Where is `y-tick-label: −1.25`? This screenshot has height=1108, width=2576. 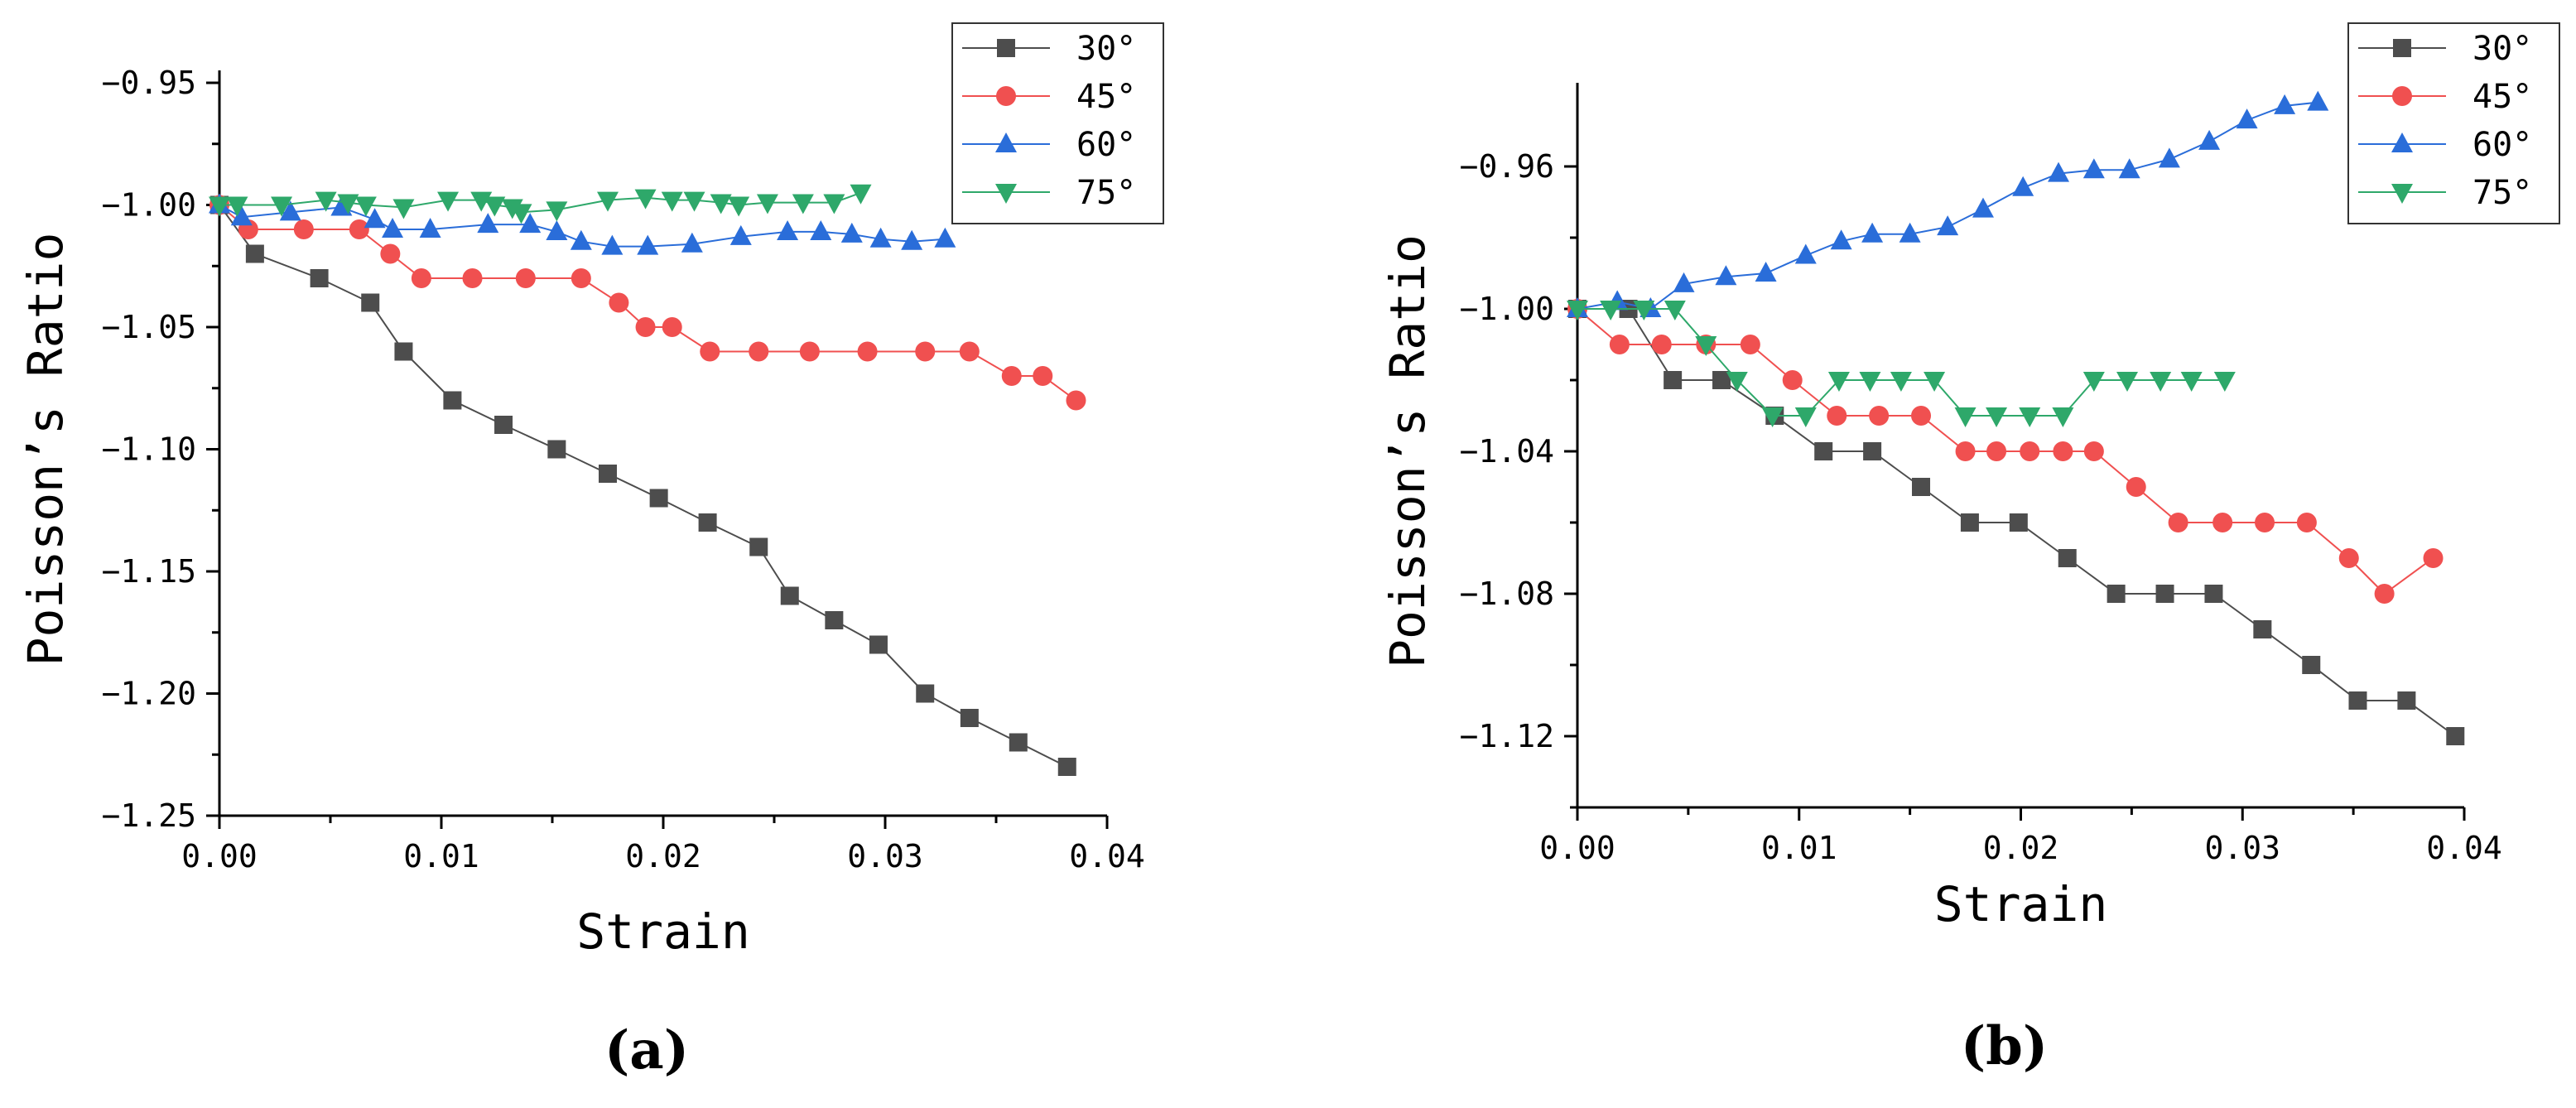 y-tick-label: −1.25 is located at coordinates (149, 815).